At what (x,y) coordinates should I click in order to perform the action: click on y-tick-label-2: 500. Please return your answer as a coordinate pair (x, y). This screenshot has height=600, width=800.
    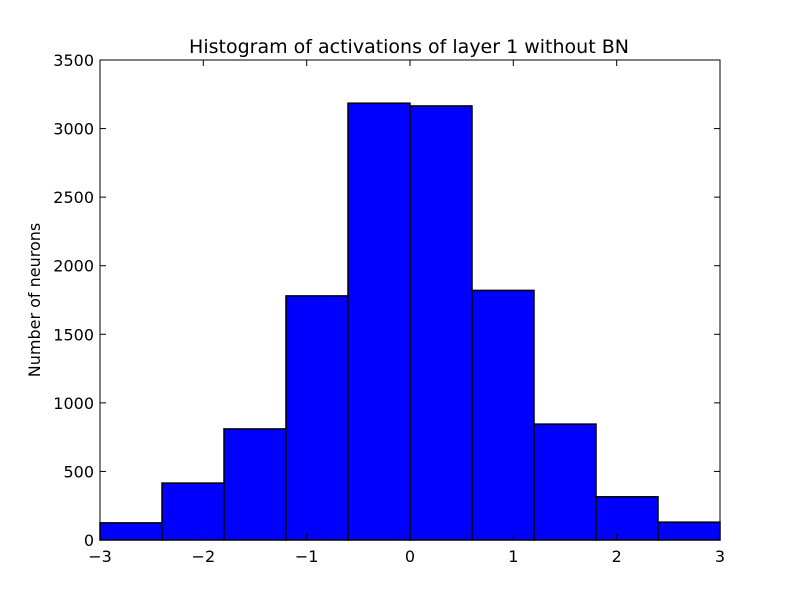
    Looking at the image, I should click on (78, 471).